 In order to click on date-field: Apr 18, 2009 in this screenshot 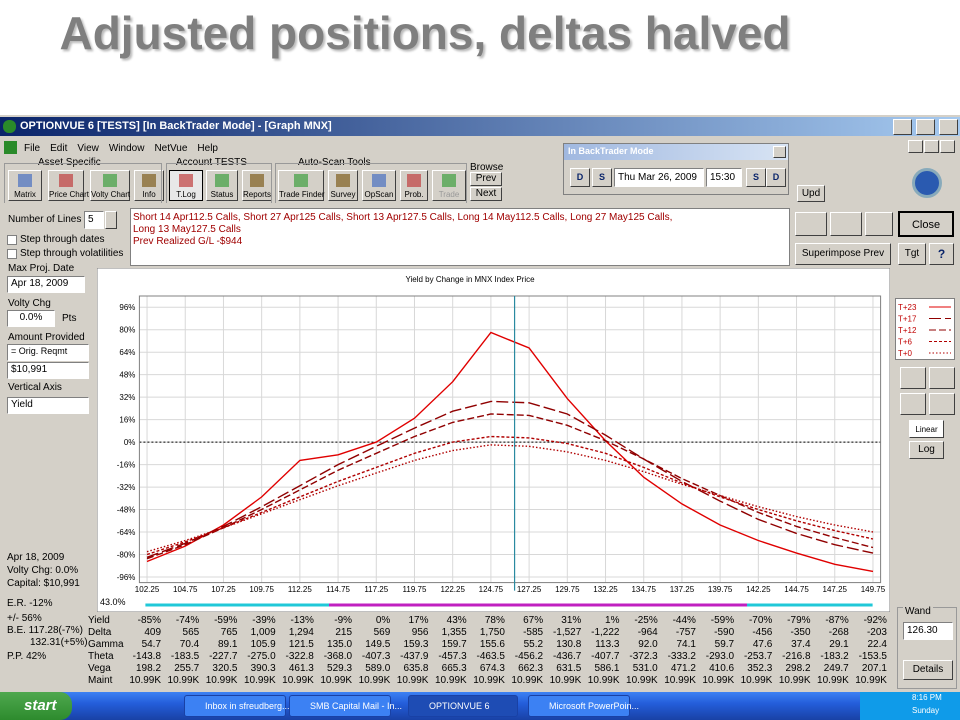, I will do `click(46, 284)`.